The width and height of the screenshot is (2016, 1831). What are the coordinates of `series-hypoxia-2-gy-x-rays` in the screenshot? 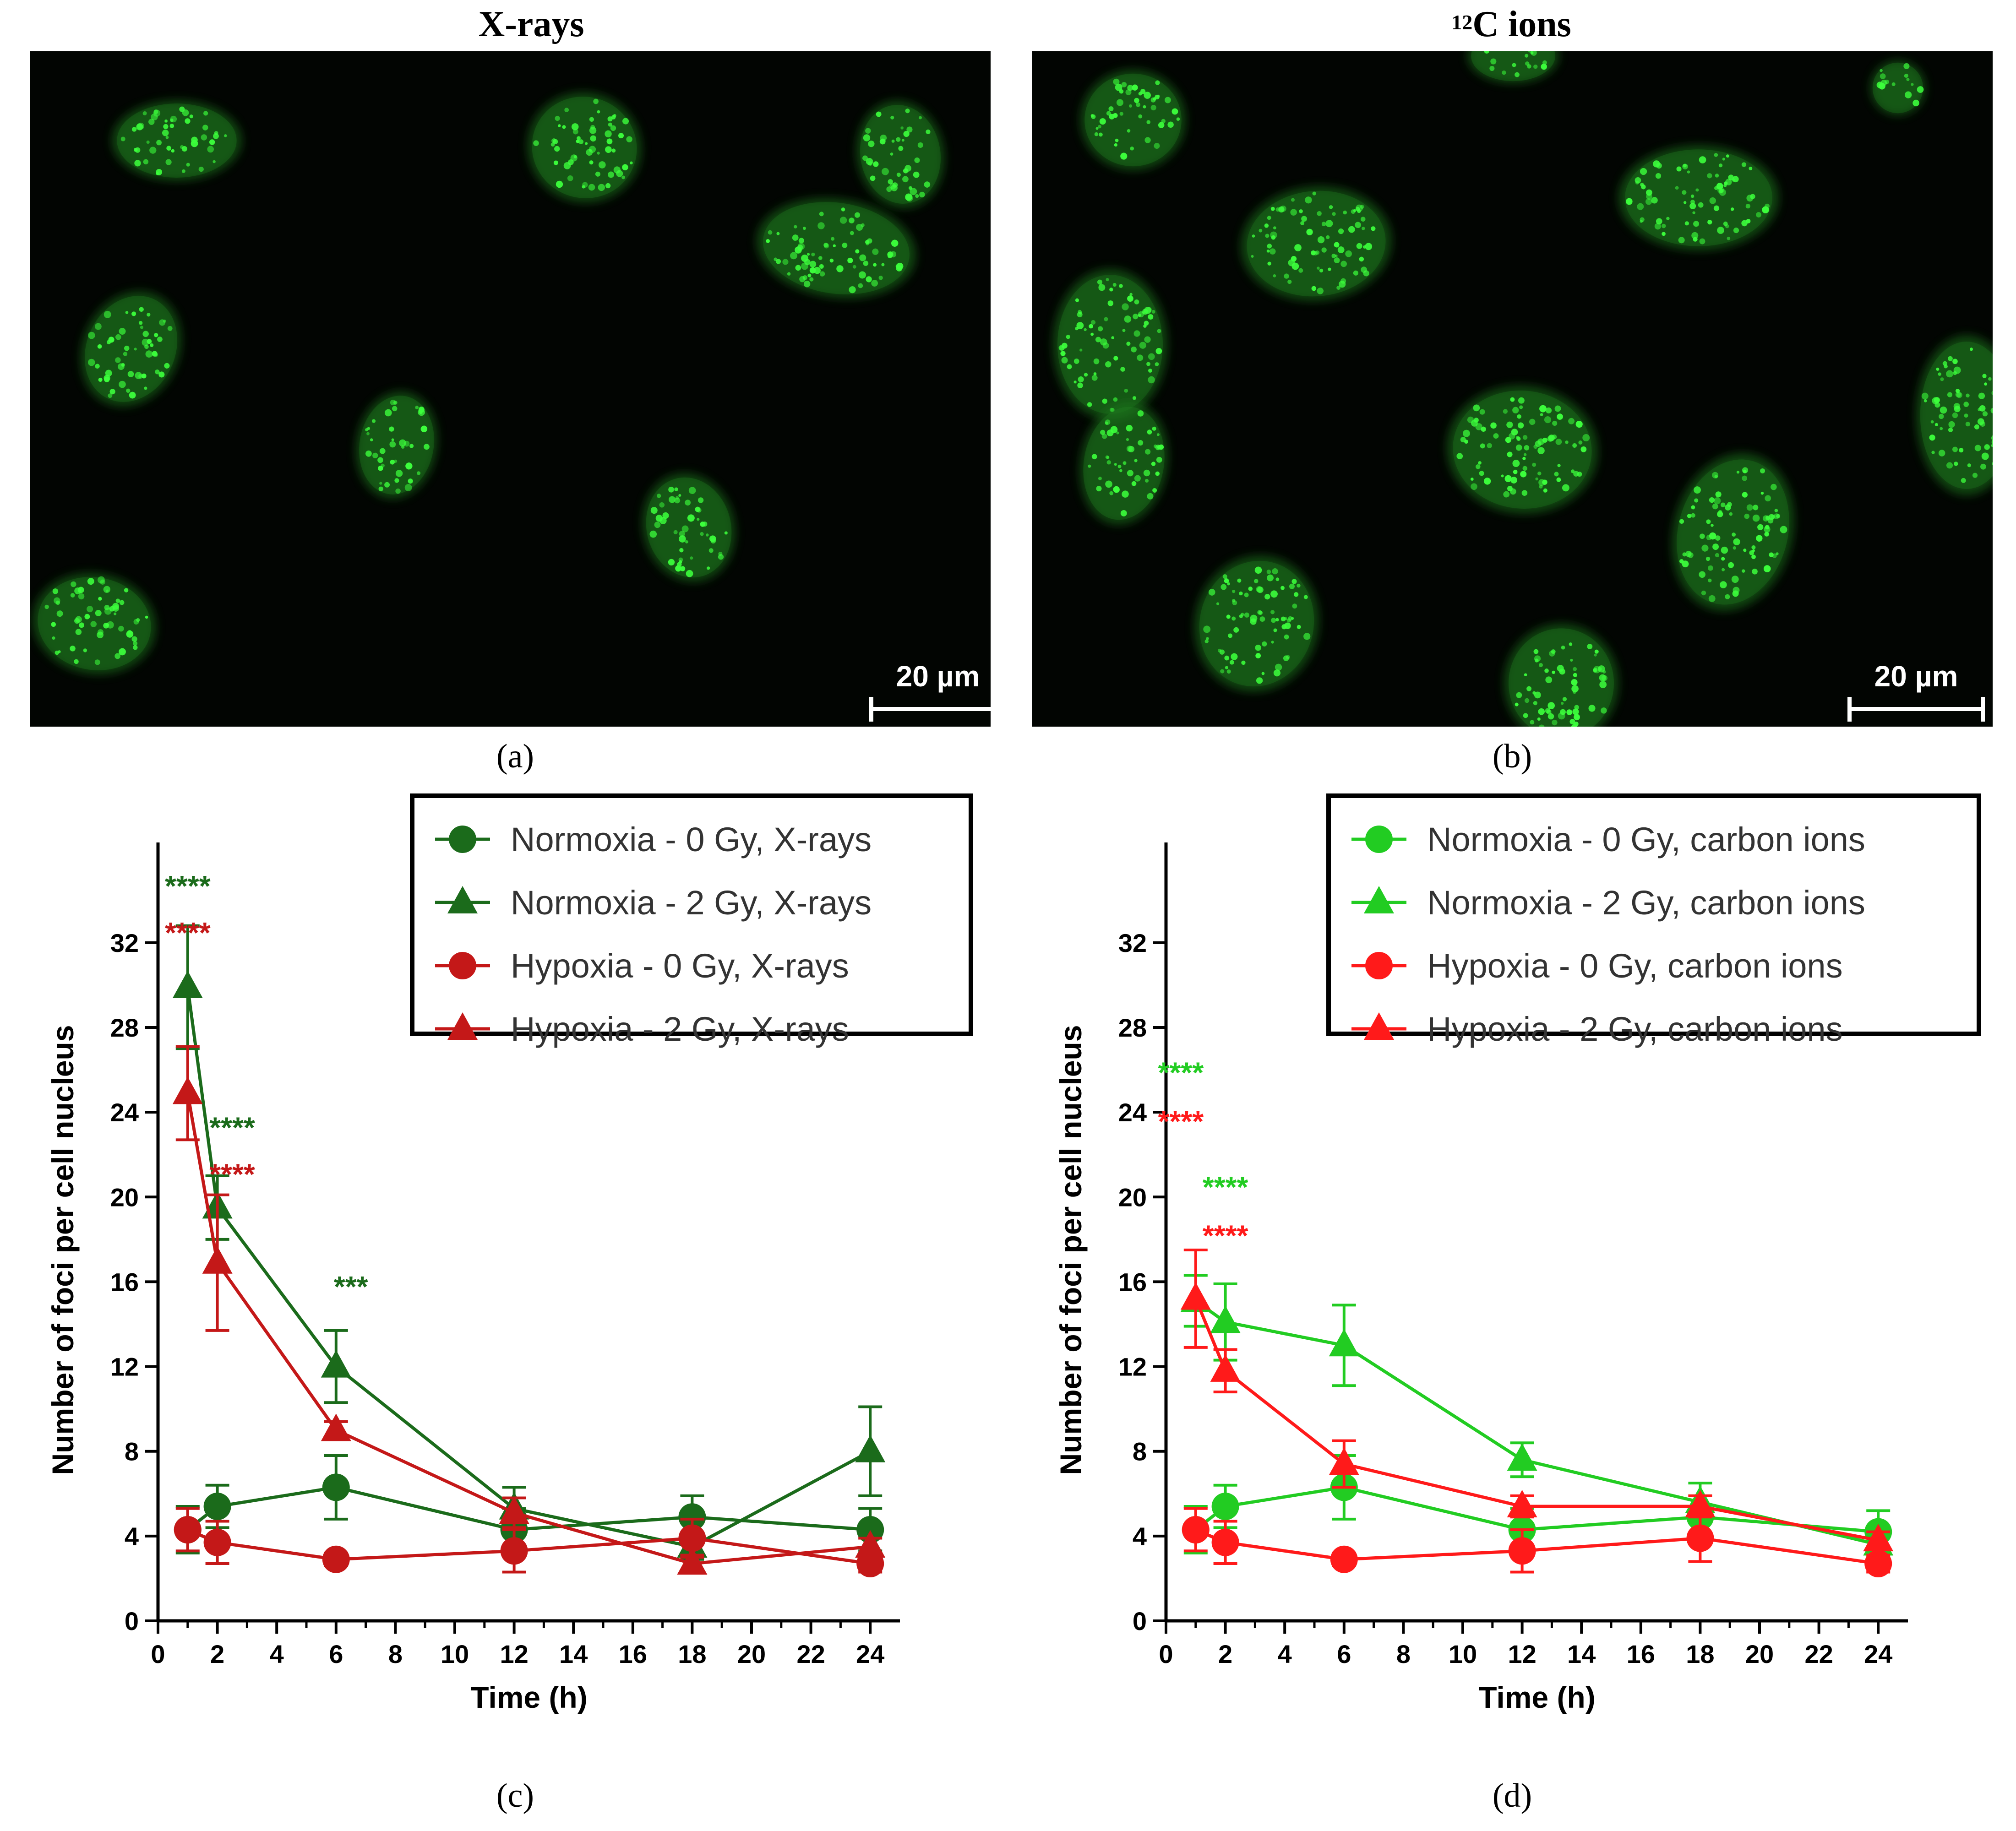 It's located at (529, 1310).